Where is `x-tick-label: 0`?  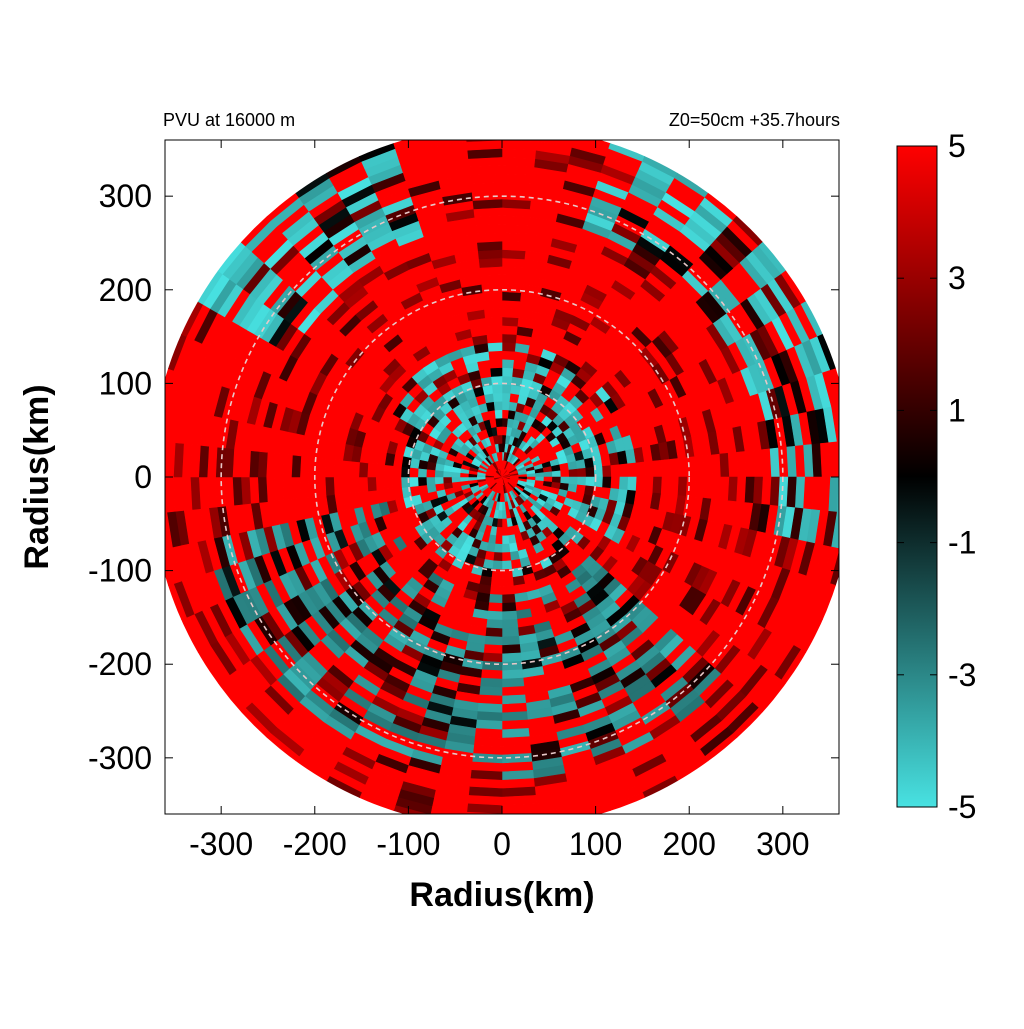 x-tick-label: 0 is located at coordinates (502, 844).